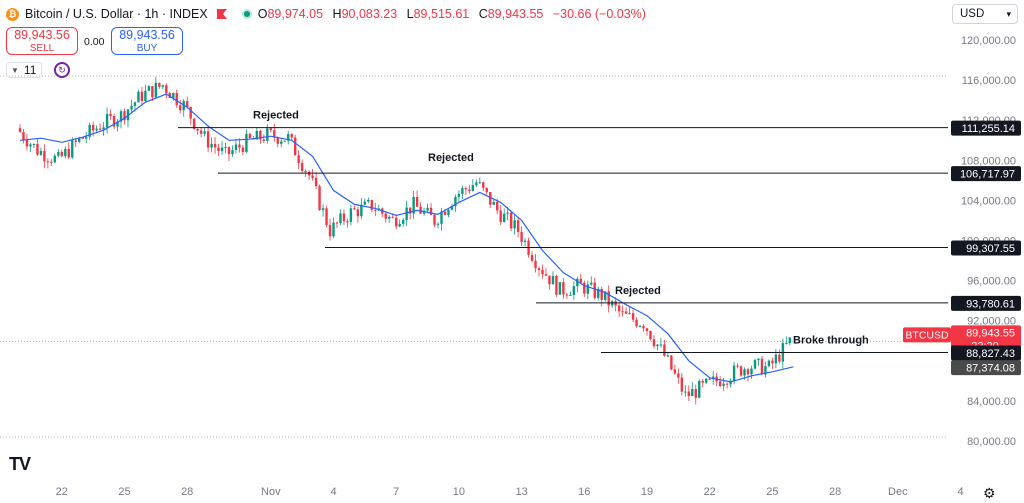  Describe the element at coordinates (42, 41) in the screenshot. I see `sell-button: 89,943.56 SELL` at that location.